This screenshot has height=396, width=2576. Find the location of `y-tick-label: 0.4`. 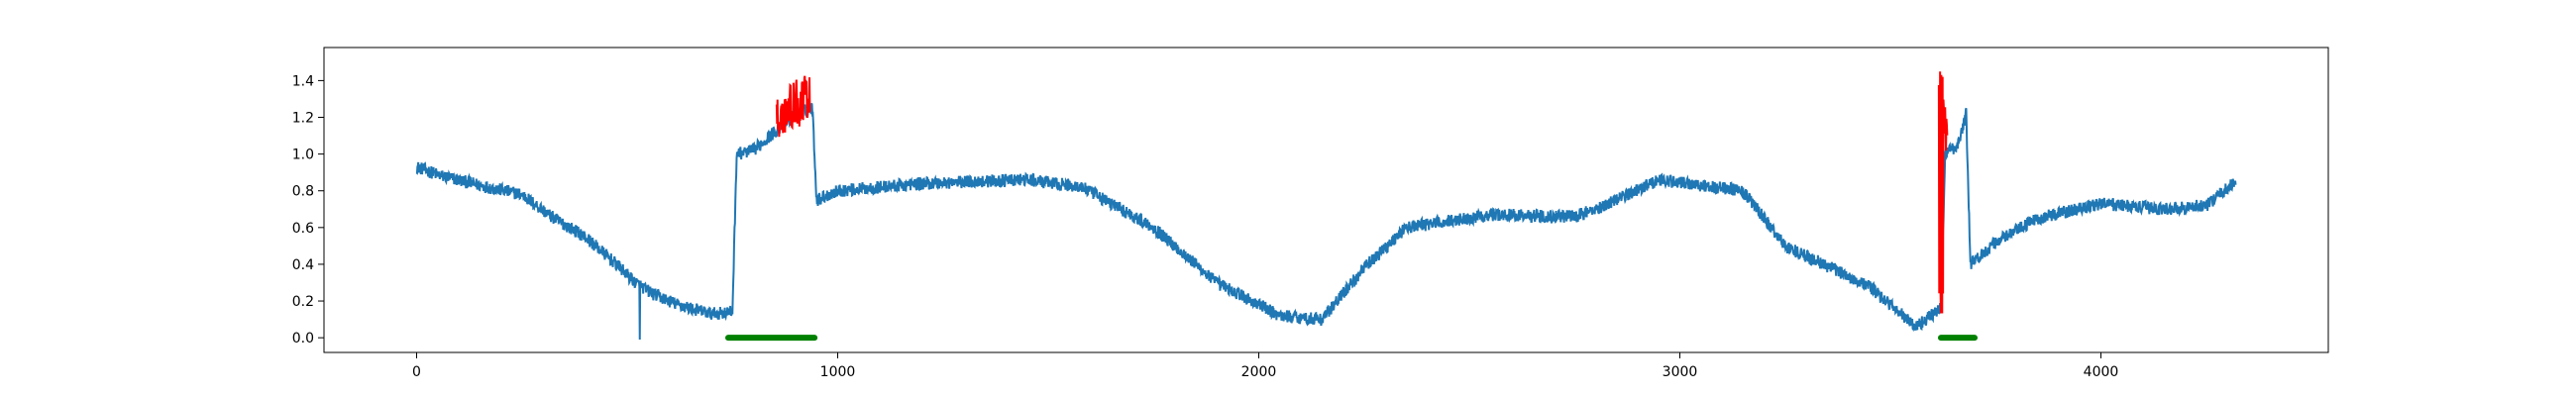

y-tick-label: 0.4 is located at coordinates (303, 265).